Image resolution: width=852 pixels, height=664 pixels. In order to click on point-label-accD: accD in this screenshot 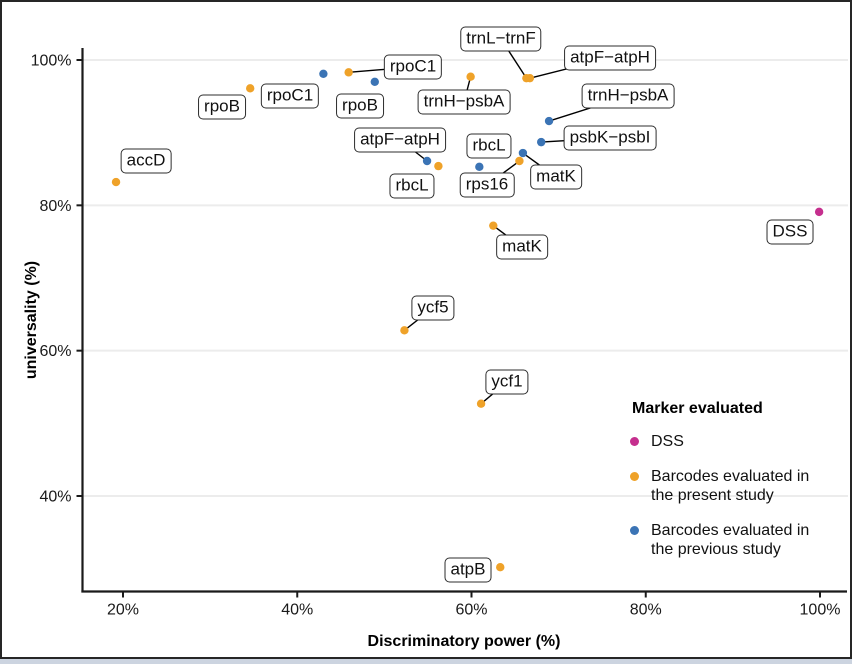, I will do `click(146, 161)`.